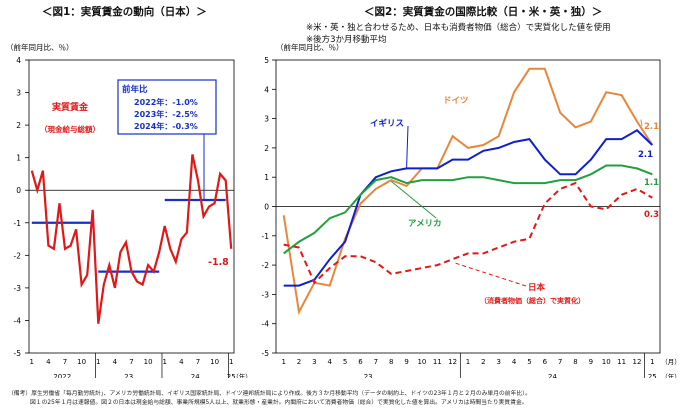 This screenshot has width=680, height=410. I want to click on fig2-x-tick-label: 6, so click(360, 362).